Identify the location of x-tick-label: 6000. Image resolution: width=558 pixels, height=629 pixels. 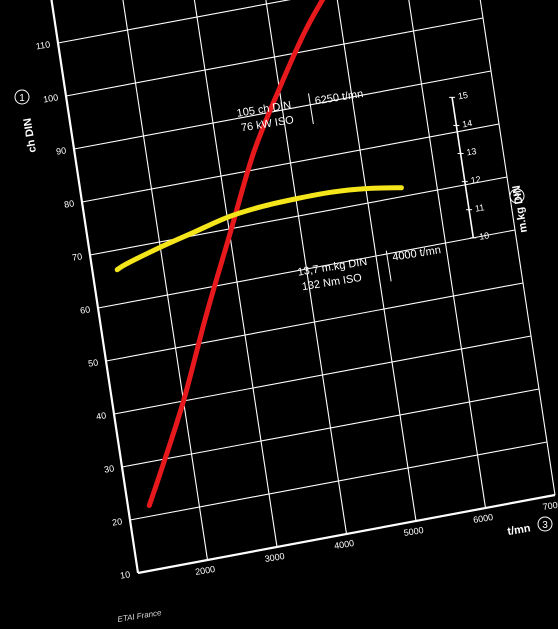
(482, 518).